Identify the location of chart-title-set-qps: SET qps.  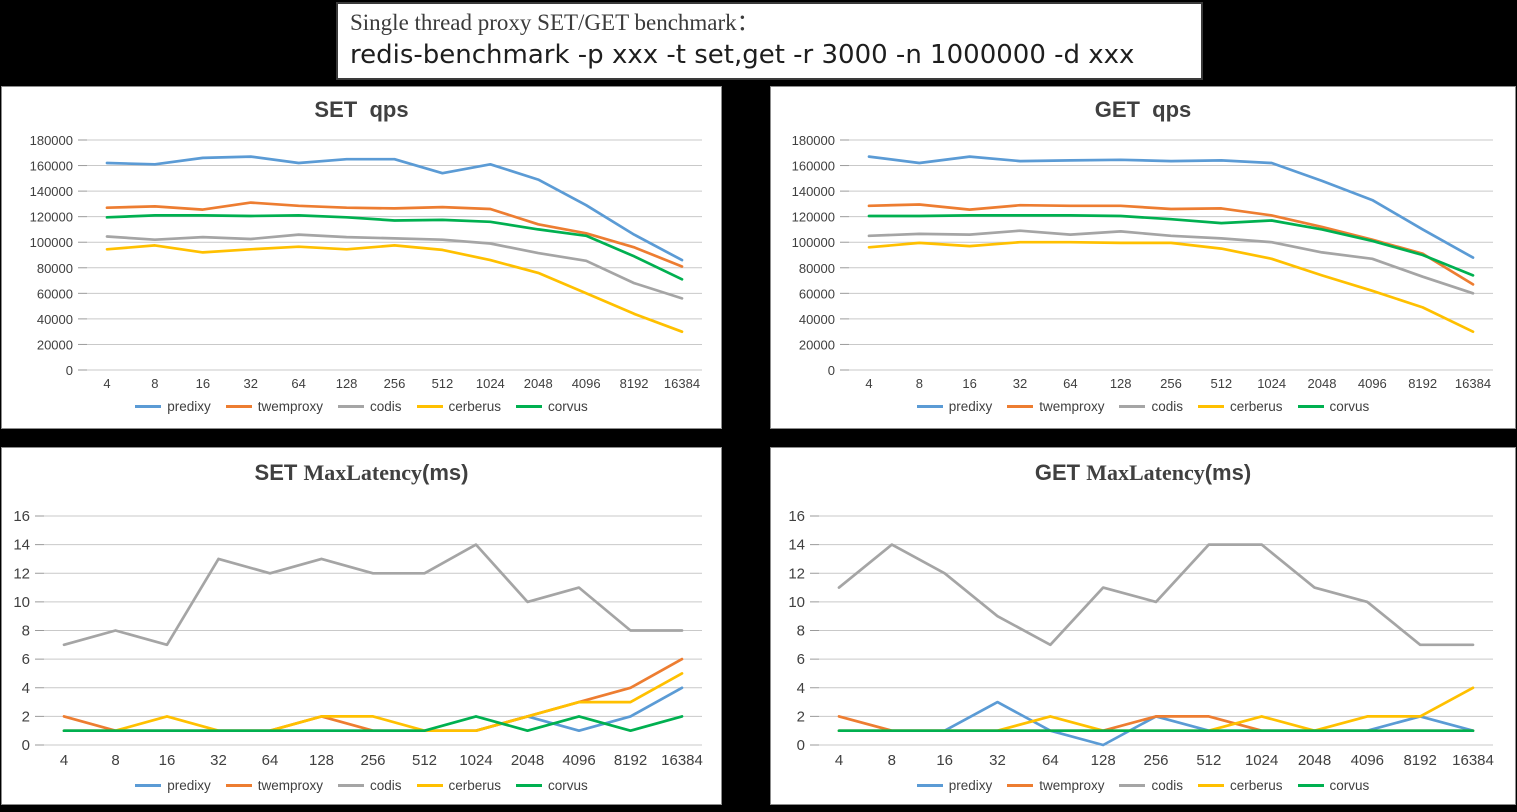
(361, 110).